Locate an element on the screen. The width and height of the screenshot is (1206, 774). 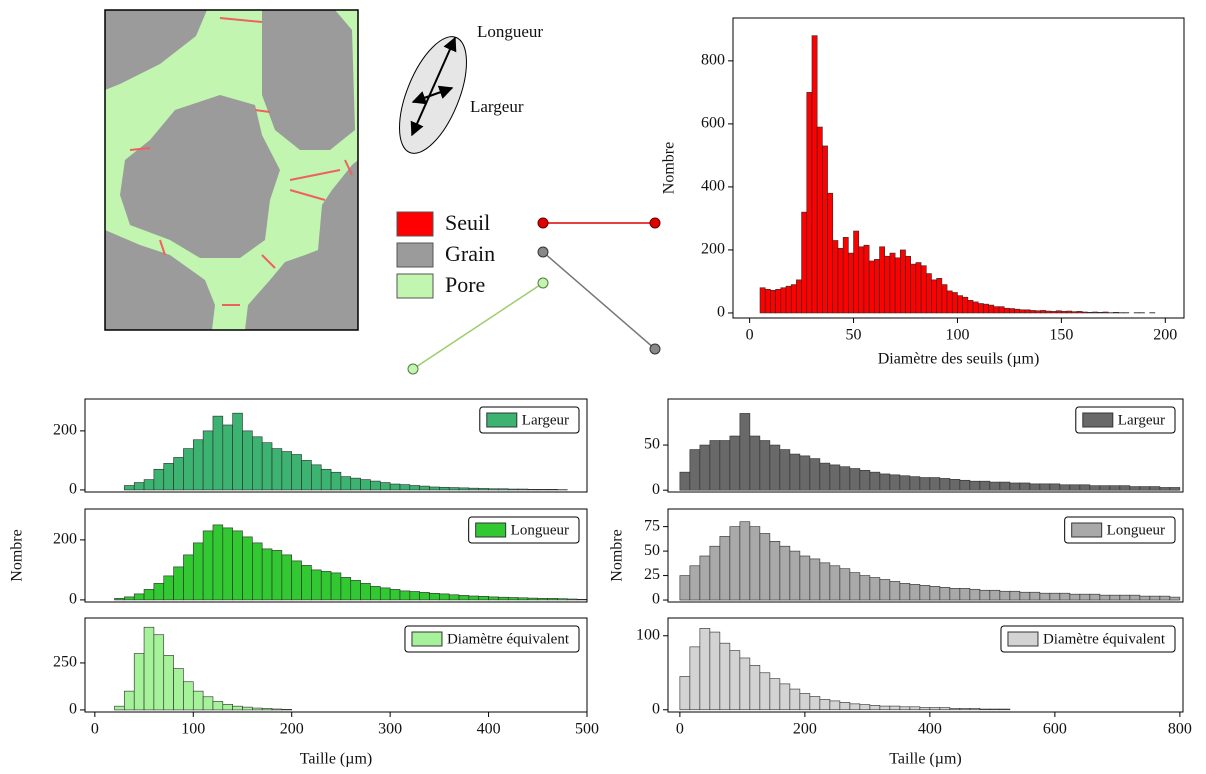
micro-structure is located at coordinates (231, 170).